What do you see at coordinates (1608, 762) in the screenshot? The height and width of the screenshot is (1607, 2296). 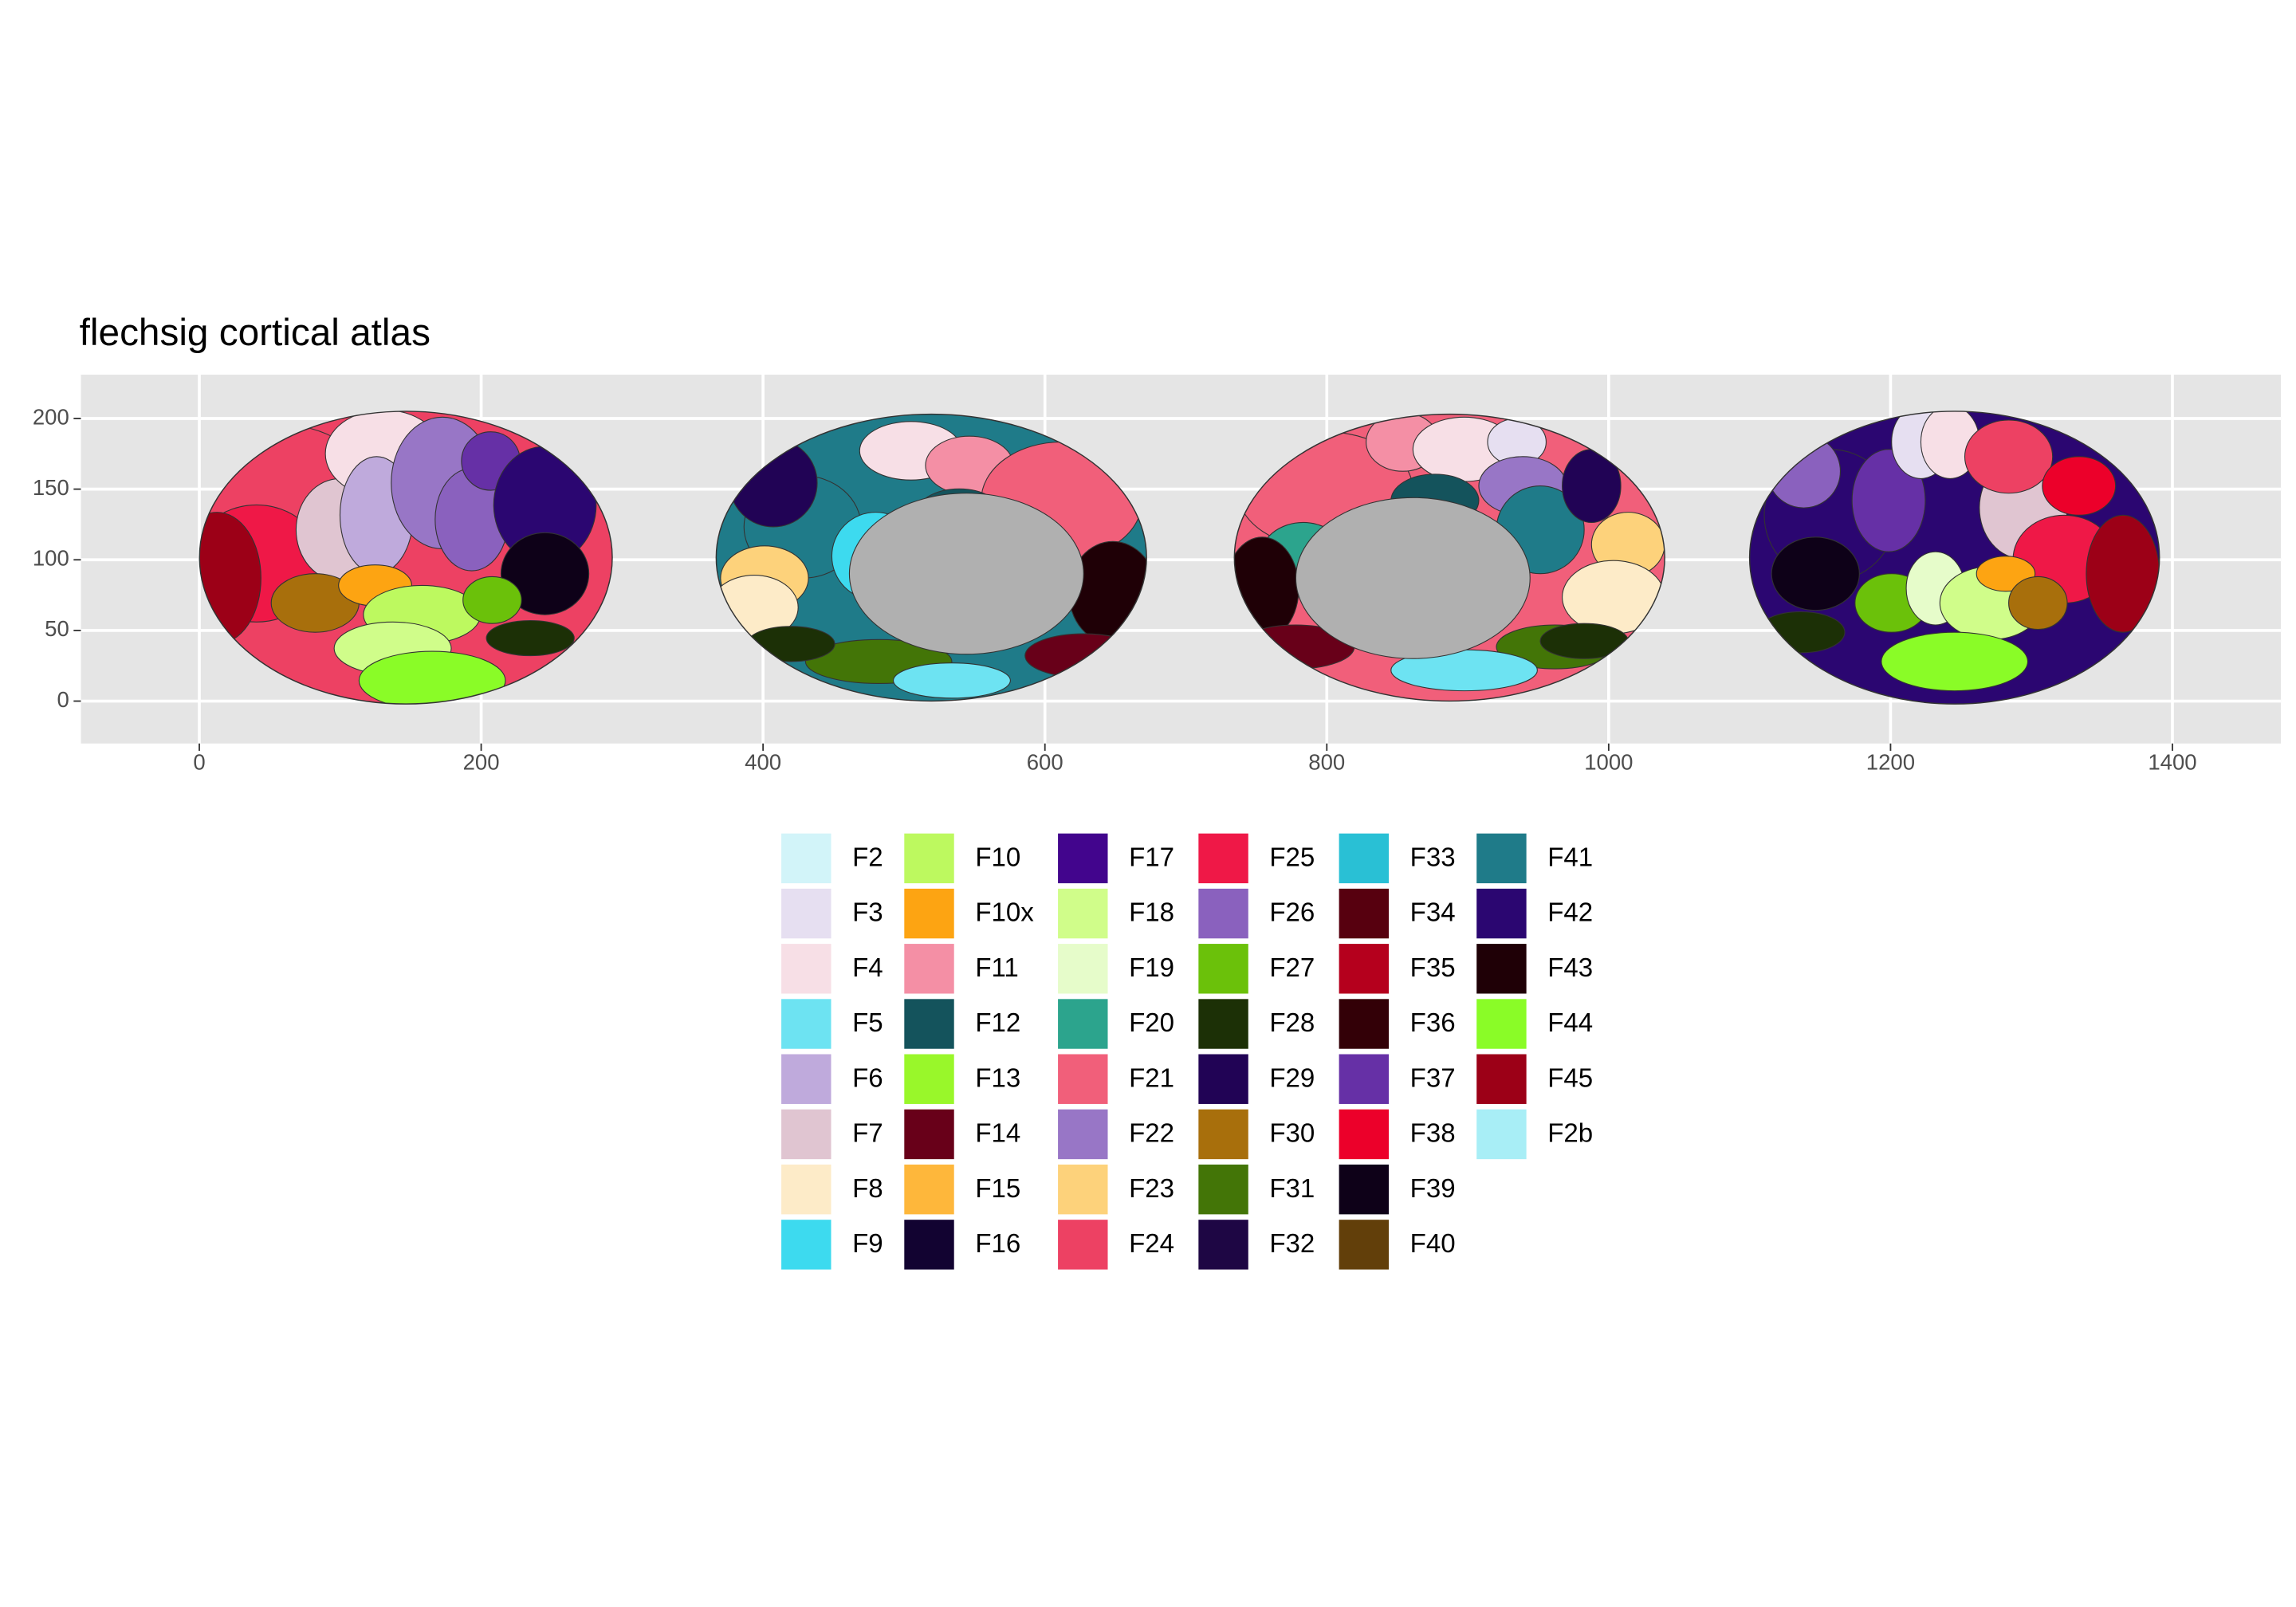 I see `x-tick-label: 1000` at bounding box center [1608, 762].